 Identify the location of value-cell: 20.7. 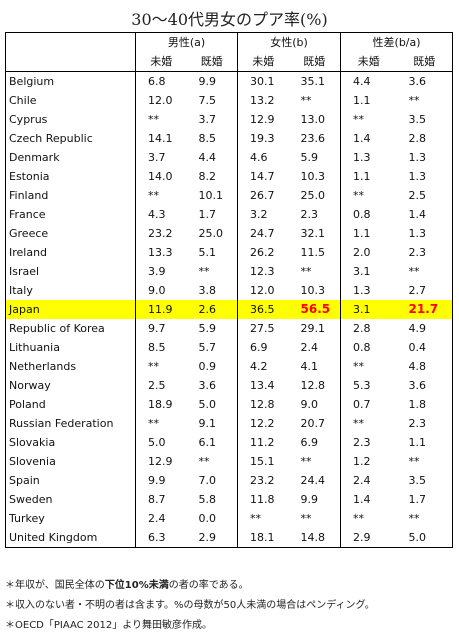
(313, 423).